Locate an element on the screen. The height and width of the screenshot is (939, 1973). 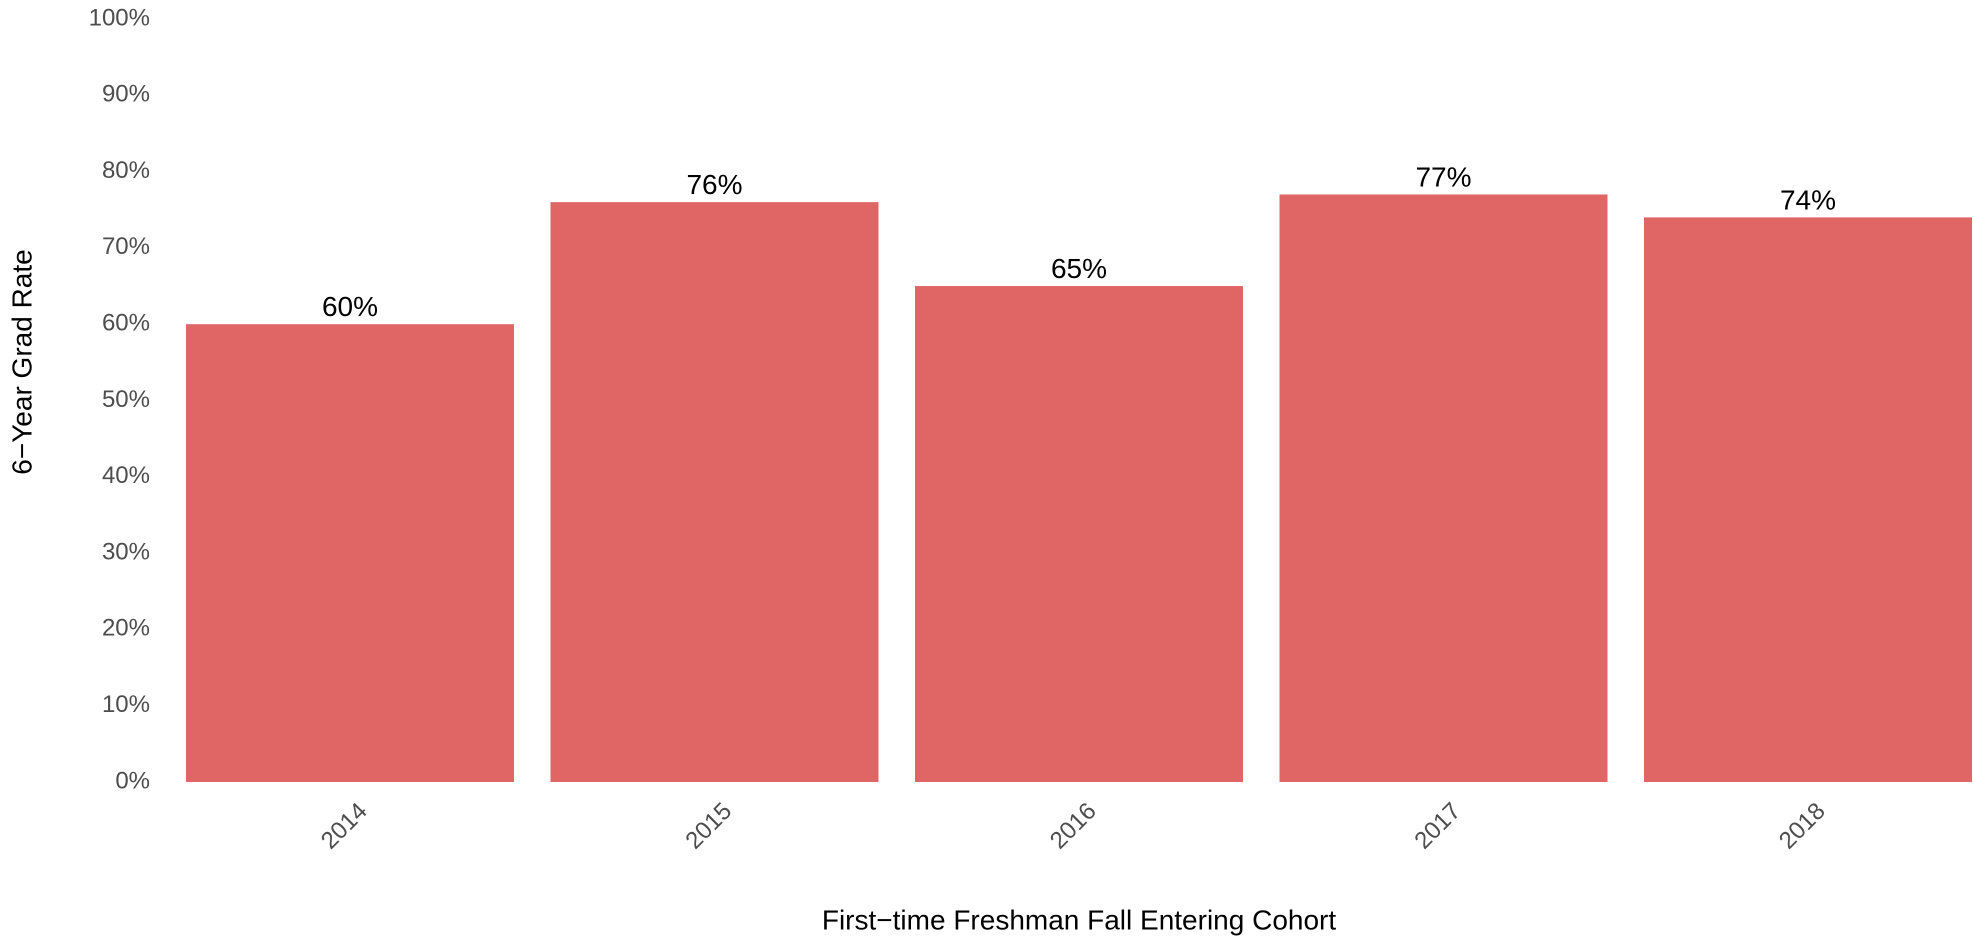
value-label: 60% is located at coordinates (350, 306).